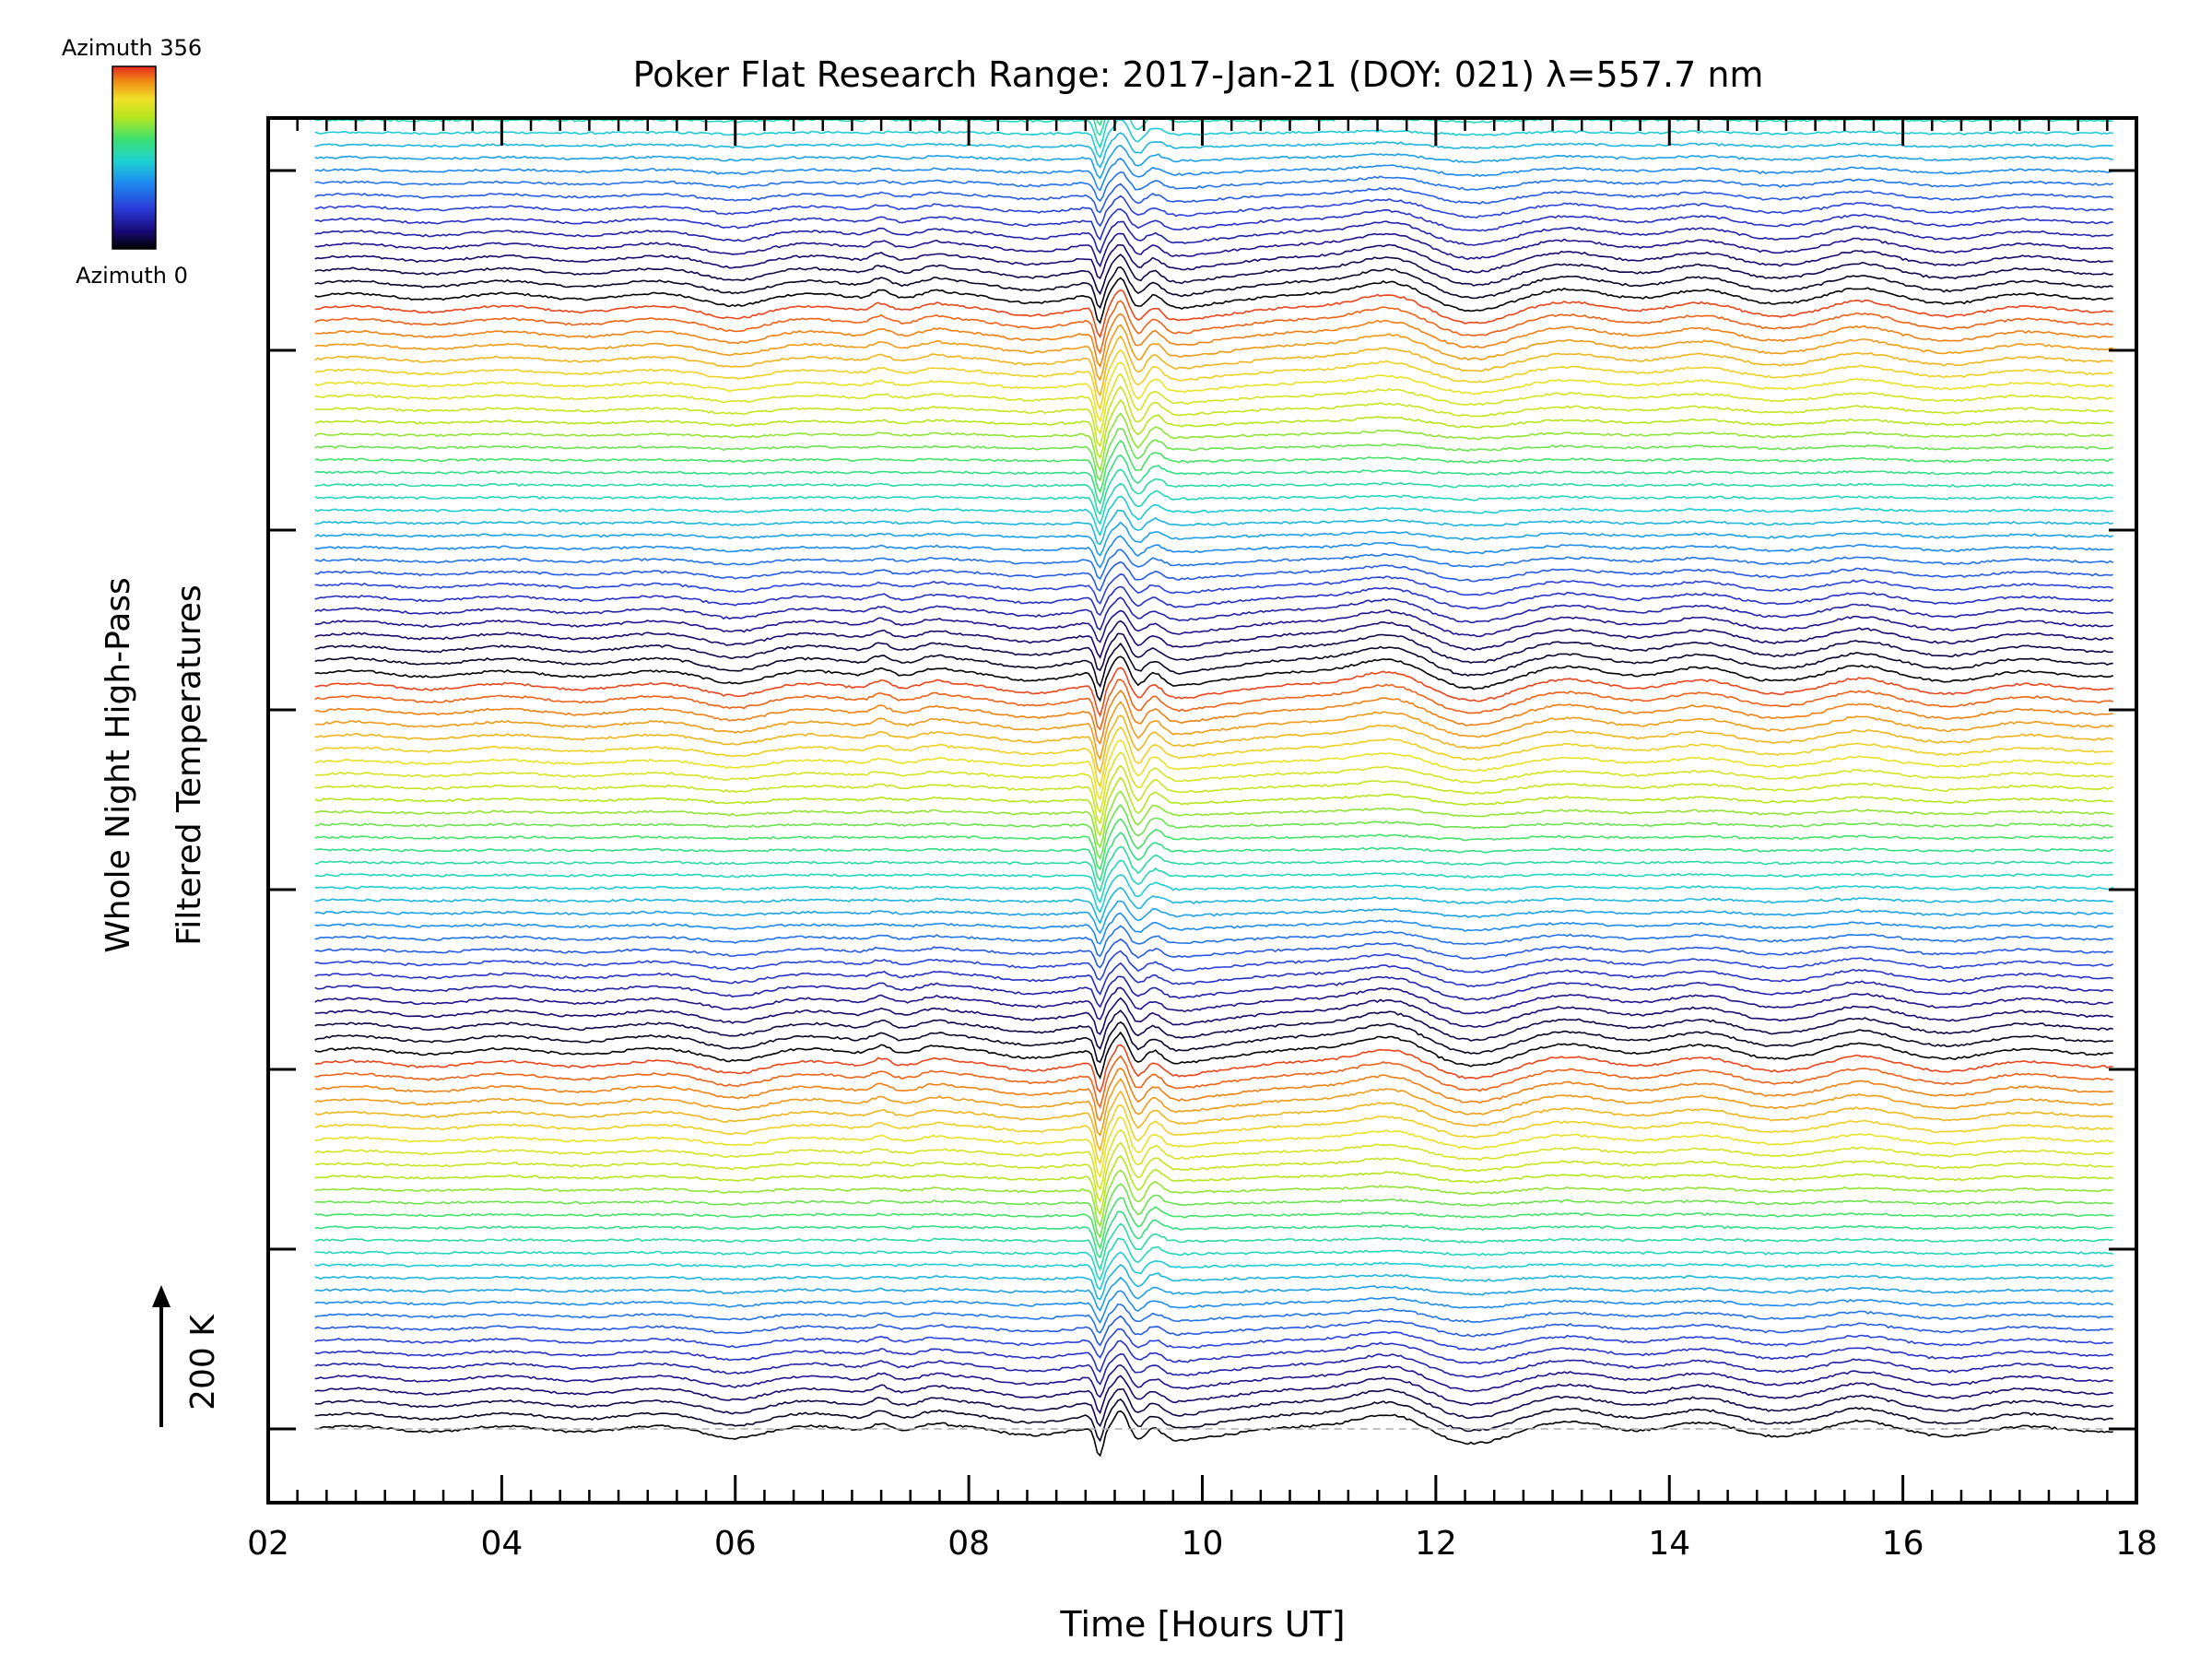 The image size is (2212, 1664). I want to click on x-tick-label: 02, so click(268, 1544).